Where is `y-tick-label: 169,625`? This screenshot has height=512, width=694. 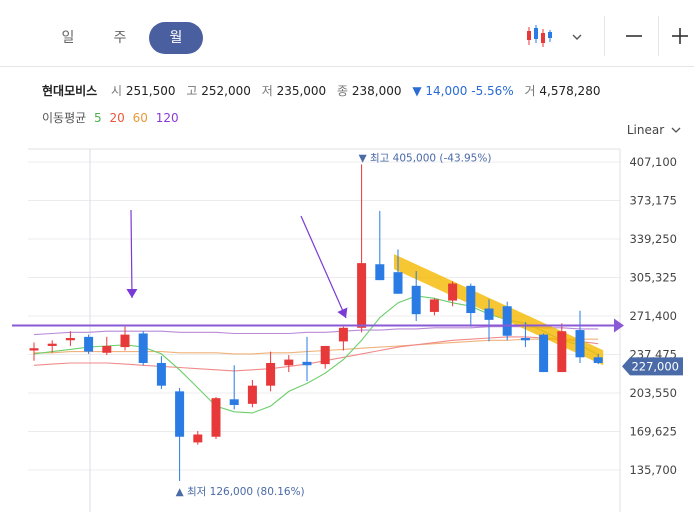 y-tick-label: 169,625 is located at coordinates (653, 432).